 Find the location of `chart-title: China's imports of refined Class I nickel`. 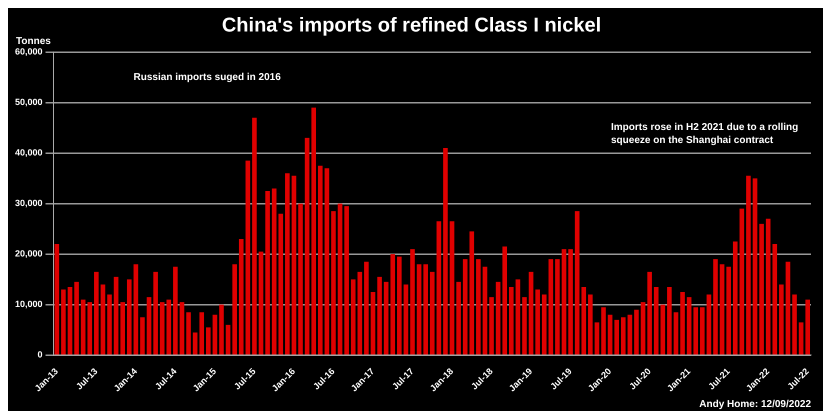

chart-title: China's imports of refined Class I nickel is located at coordinates (412, 25).